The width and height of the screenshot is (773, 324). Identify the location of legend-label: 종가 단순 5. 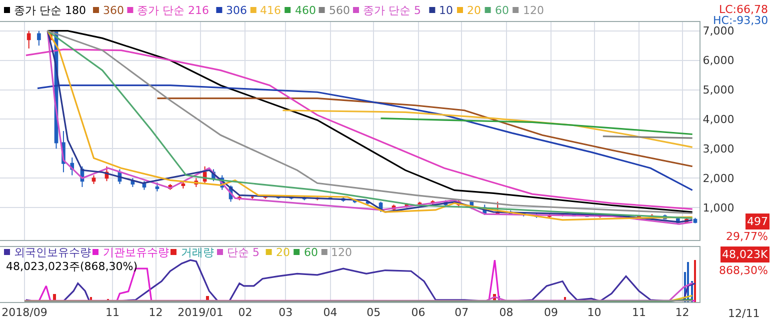
(392, 10).